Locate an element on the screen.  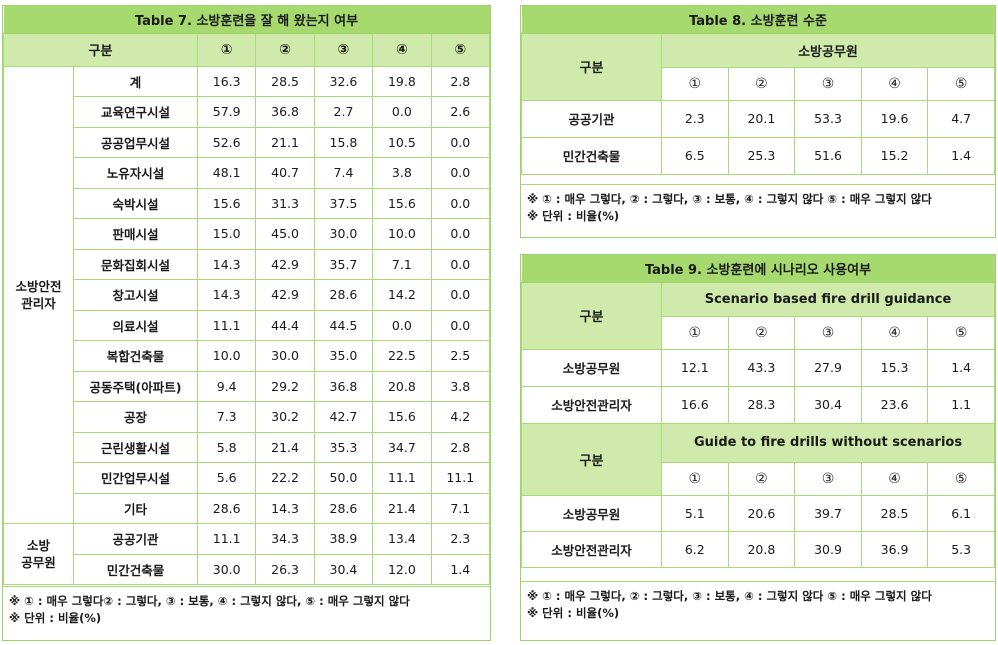
table7-row-label: 숙박시설 is located at coordinates (135, 203).